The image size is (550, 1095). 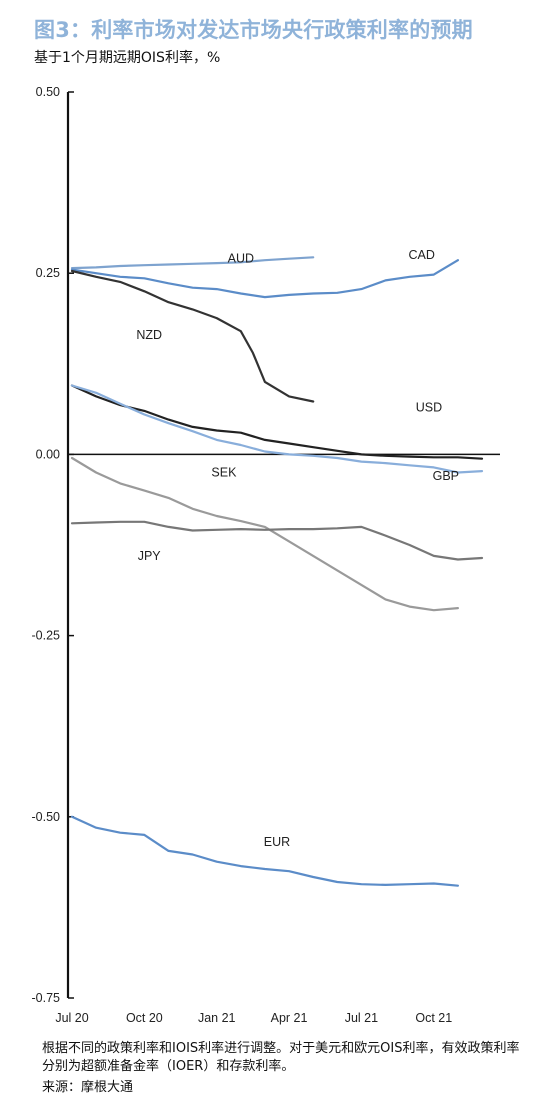 What do you see at coordinates (277, 422) in the screenshot?
I see `series-line-usd` at bounding box center [277, 422].